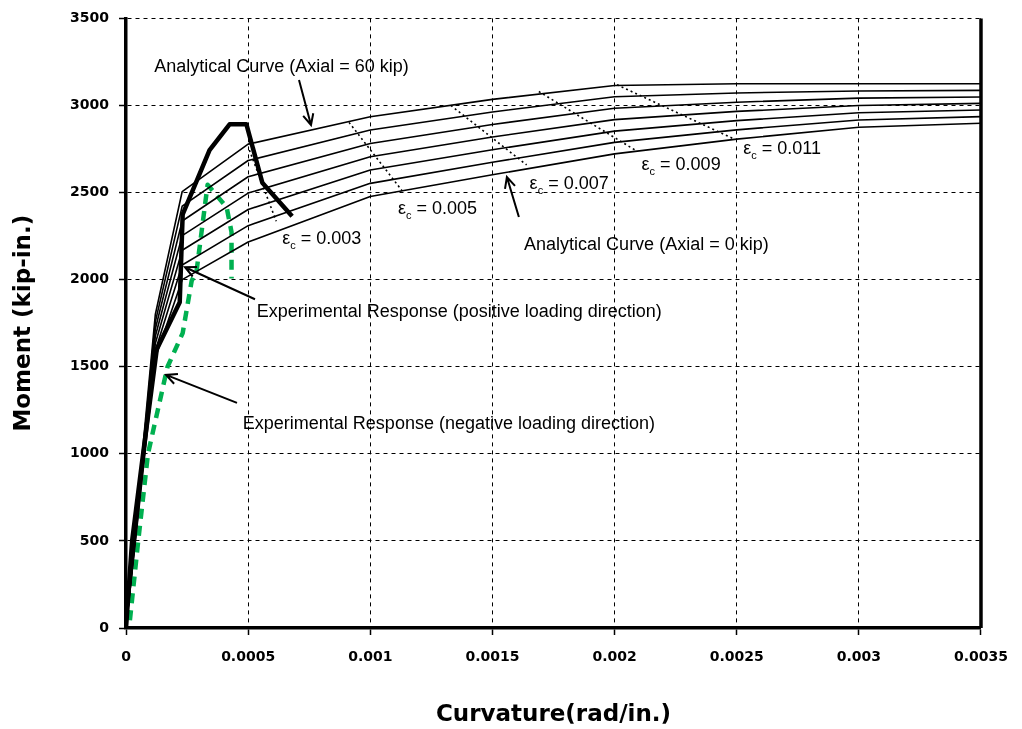  Describe the element at coordinates (94, 539) in the screenshot. I see `y-tick-label: 500` at that location.